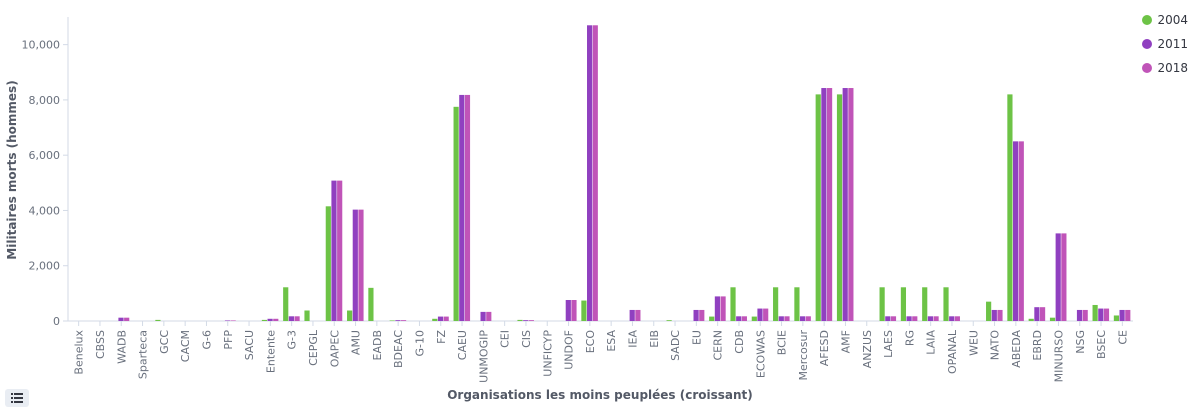 This screenshot has height=409, width=1202. I want to click on legend-item: 2004, so click(1165, 20).